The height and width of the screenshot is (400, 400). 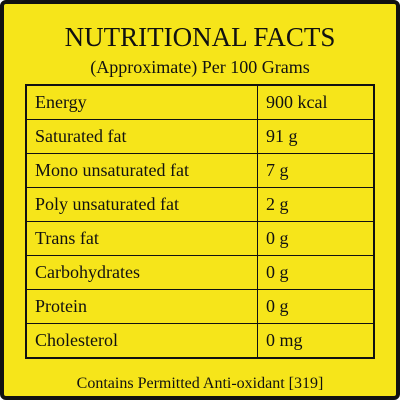 I want to click on footer: Contains Permitted Anti-oxidant [319], so click(x=200, y=383).